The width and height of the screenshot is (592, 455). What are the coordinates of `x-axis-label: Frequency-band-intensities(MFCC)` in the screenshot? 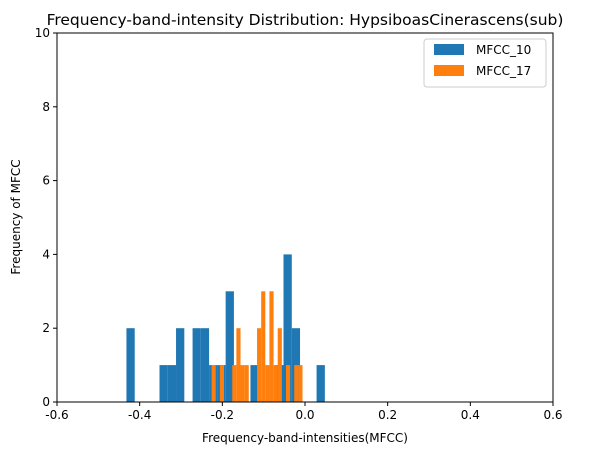 It's located at (305, 438).